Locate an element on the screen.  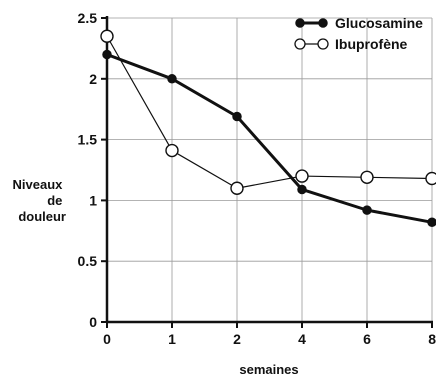
legend-item-ibuprofene: Ibuprofène is located at coordinates (351, 44).